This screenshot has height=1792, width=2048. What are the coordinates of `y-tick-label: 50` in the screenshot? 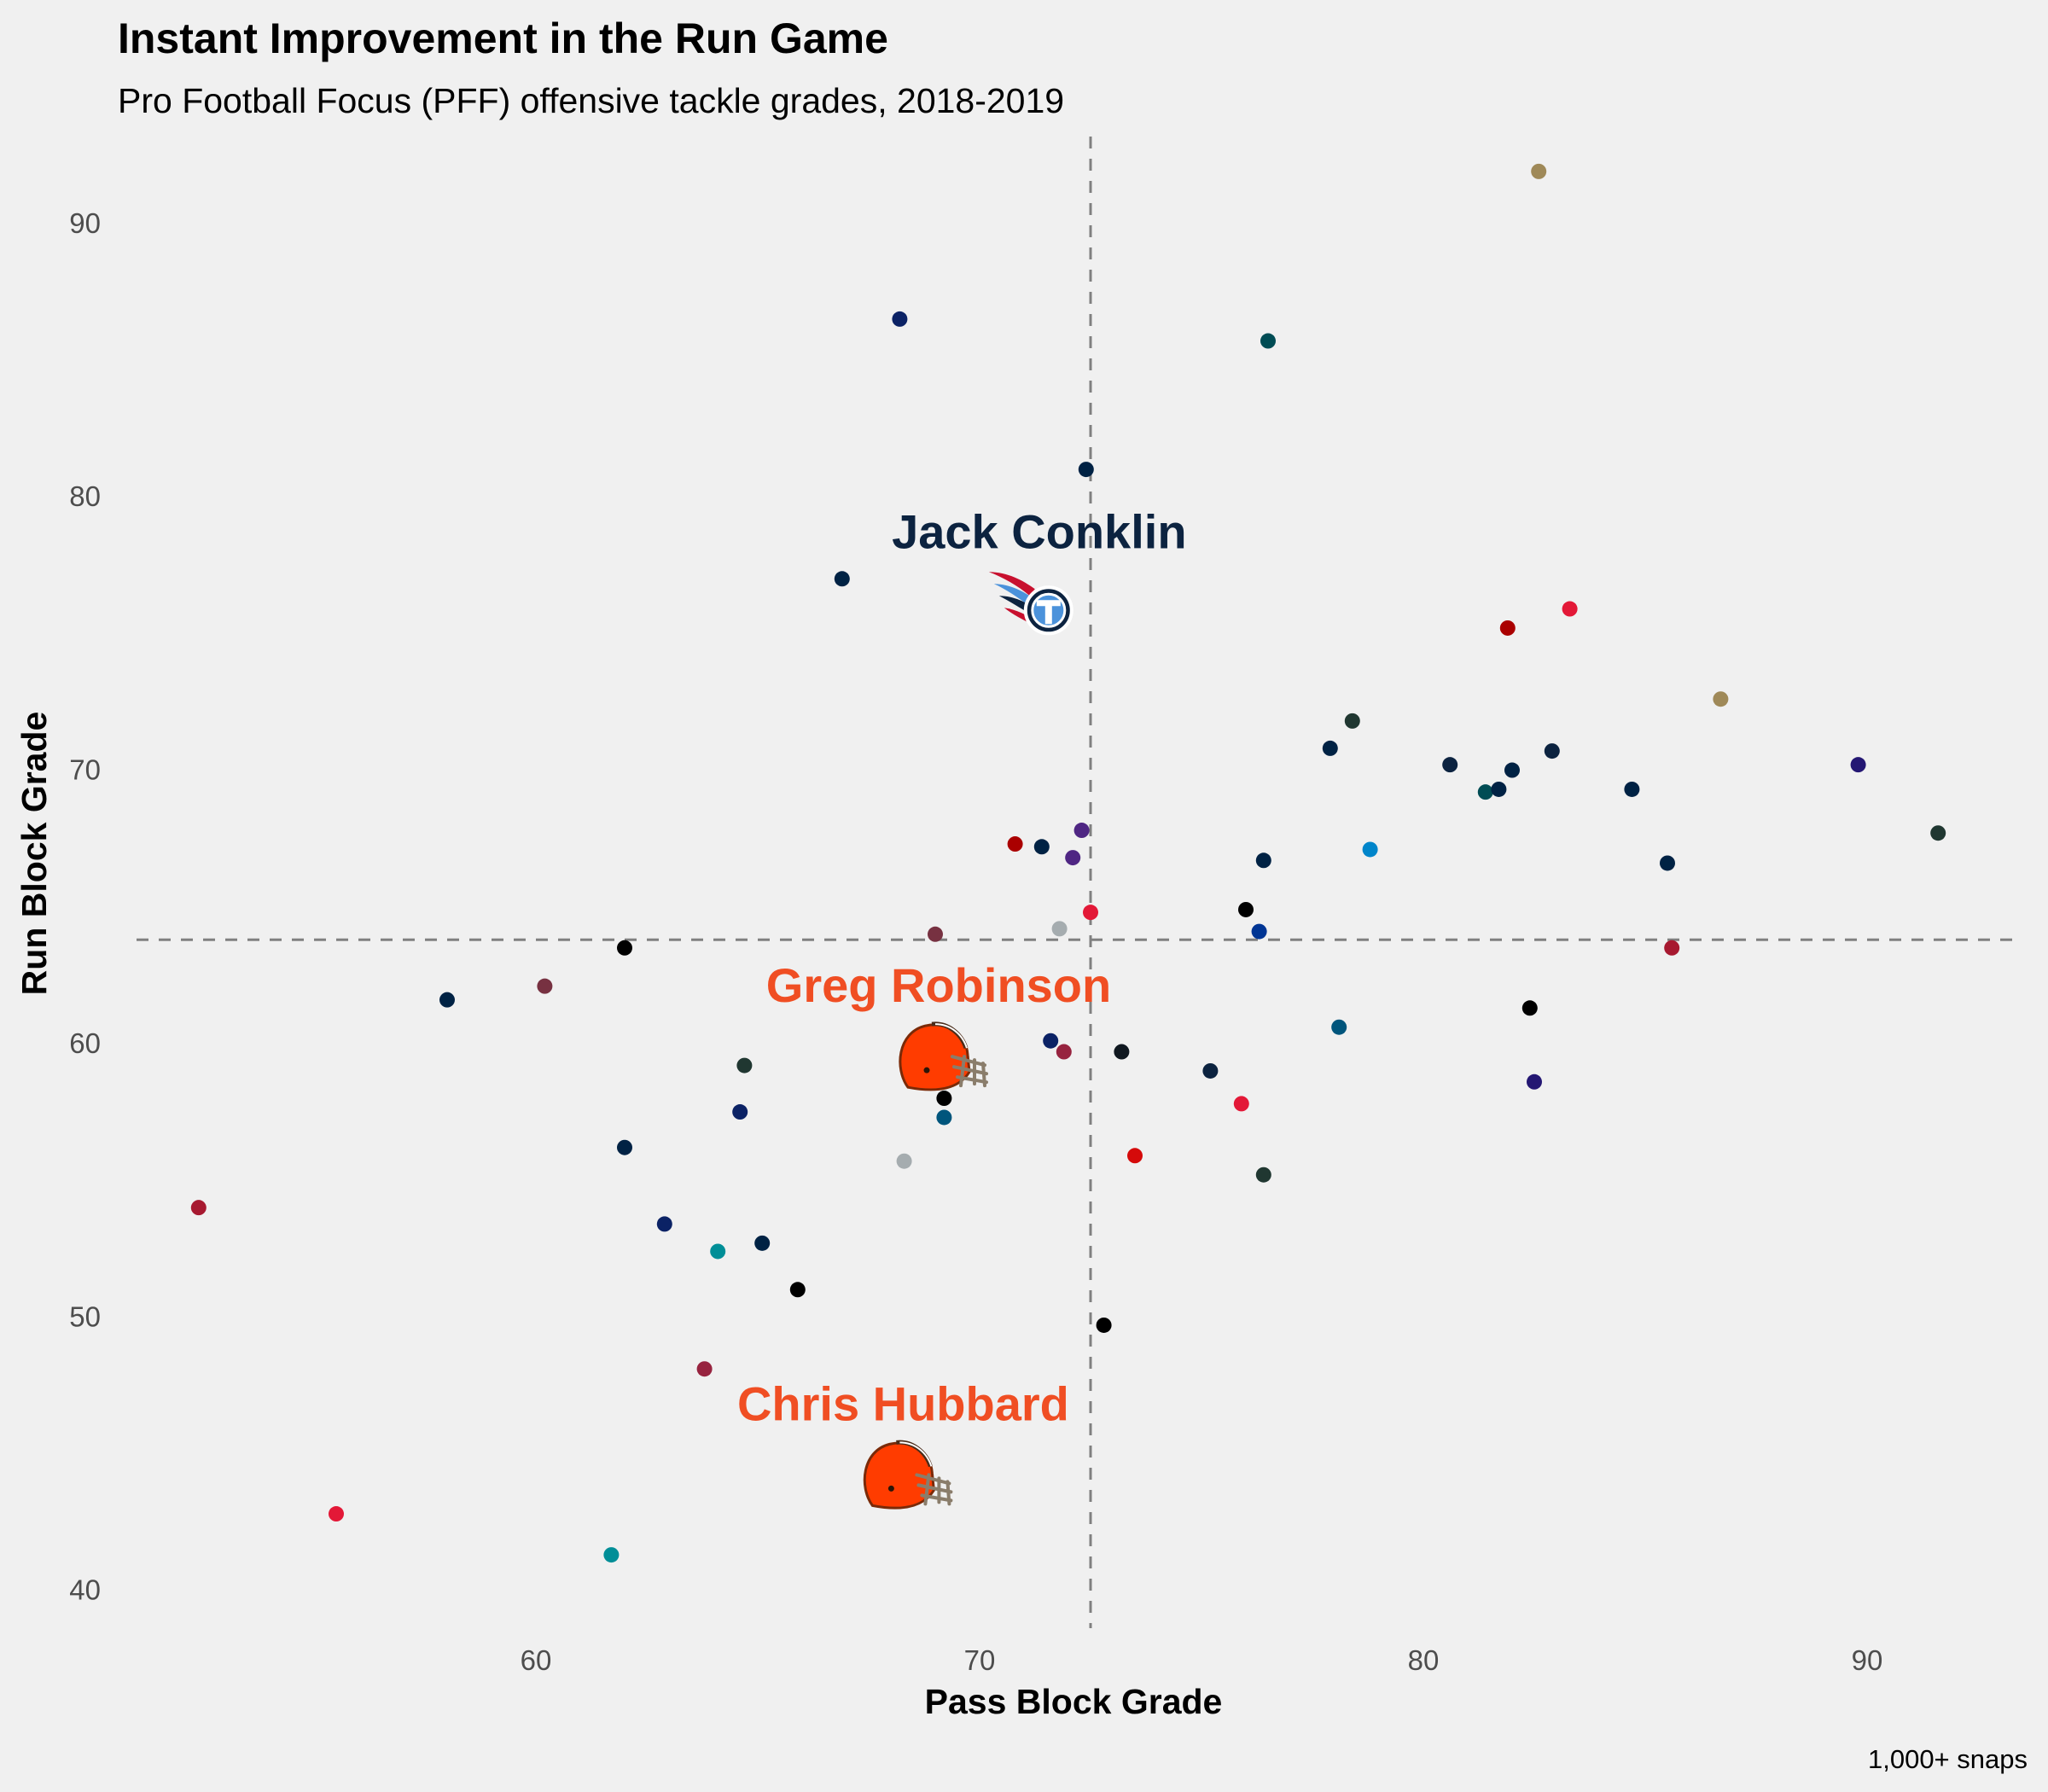 It's located at (85, 1316).